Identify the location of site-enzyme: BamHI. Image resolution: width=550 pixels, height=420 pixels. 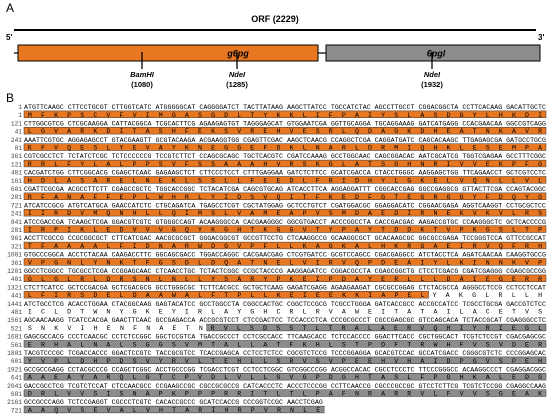
(142, 74).